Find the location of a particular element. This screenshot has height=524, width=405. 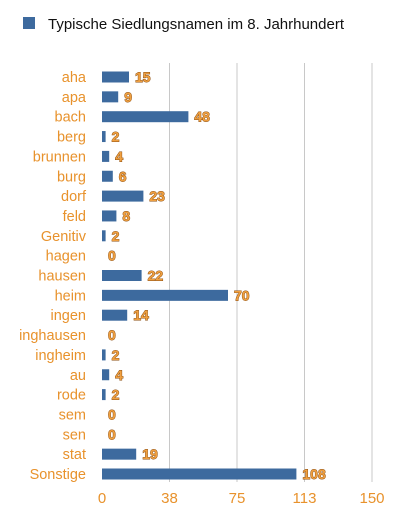

category-label: berg is located at coordinates (71, 138).